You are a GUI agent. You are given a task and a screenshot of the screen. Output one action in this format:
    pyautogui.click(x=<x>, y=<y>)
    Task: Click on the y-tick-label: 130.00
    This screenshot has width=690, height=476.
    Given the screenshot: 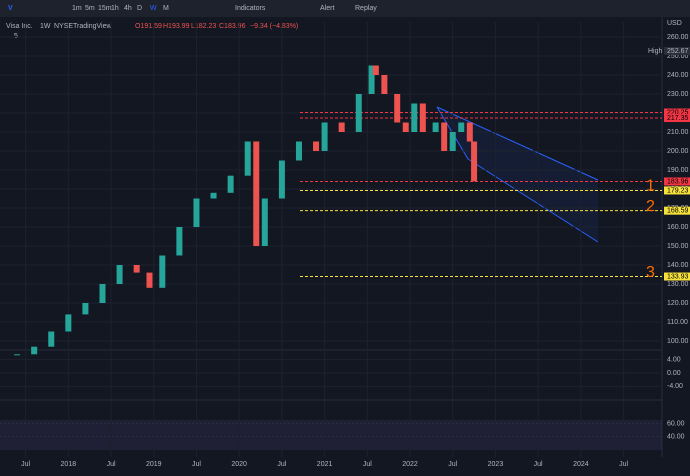 What is the action you would take?
    pyautogui.click(x=678, y=284)
    